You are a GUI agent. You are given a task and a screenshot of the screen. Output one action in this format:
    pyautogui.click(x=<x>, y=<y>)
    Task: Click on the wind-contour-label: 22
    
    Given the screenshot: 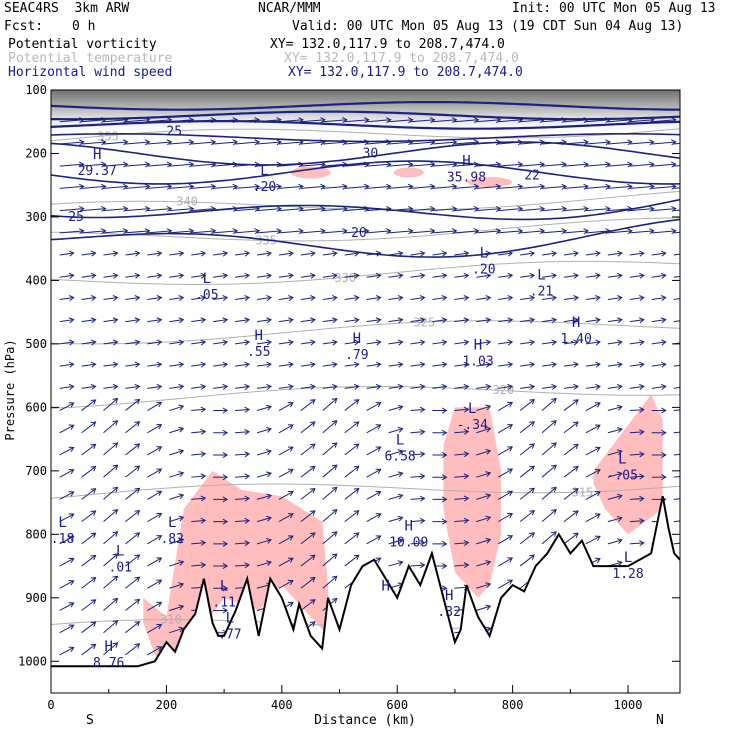 What is the action you would take?
    pyautogui.click(x=532, y=176)
    